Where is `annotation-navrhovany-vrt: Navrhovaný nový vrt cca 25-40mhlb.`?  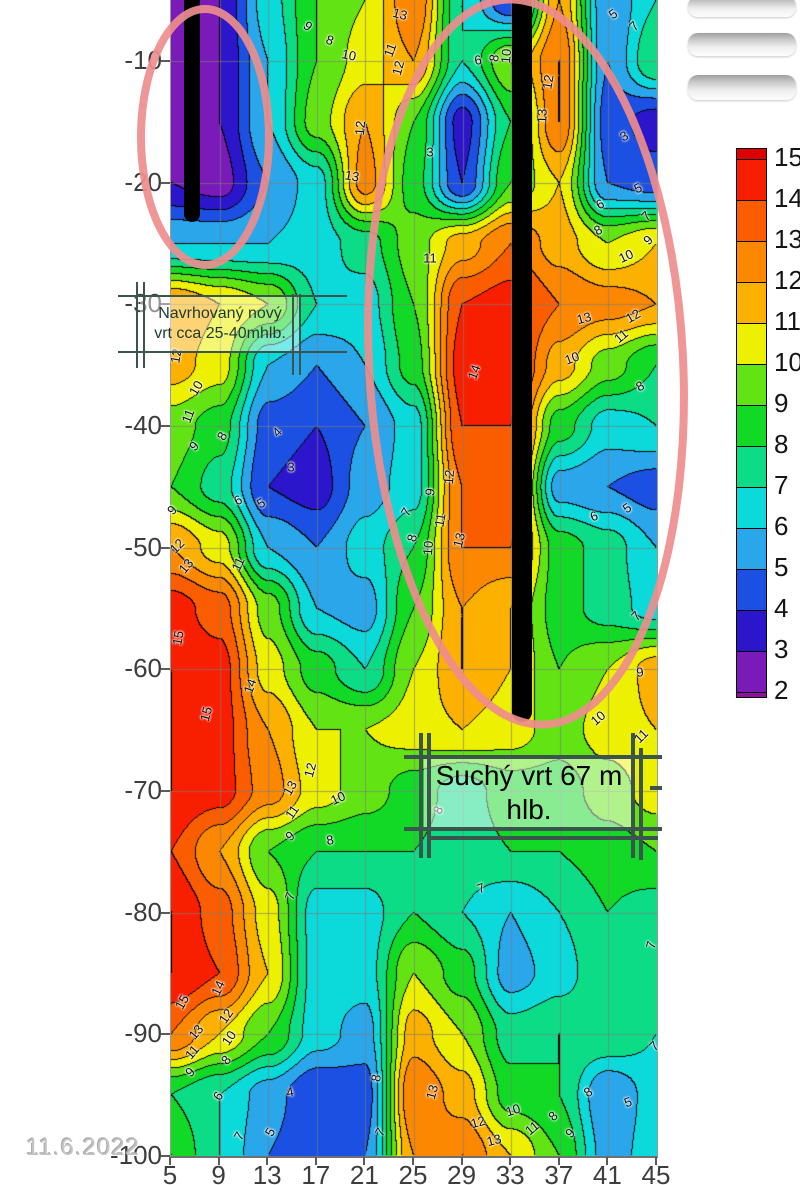
annotation-navrhovany-vrt: Navrhovaný nový vrt cca 25-40mhlb. is located at coordinates (220, 324).